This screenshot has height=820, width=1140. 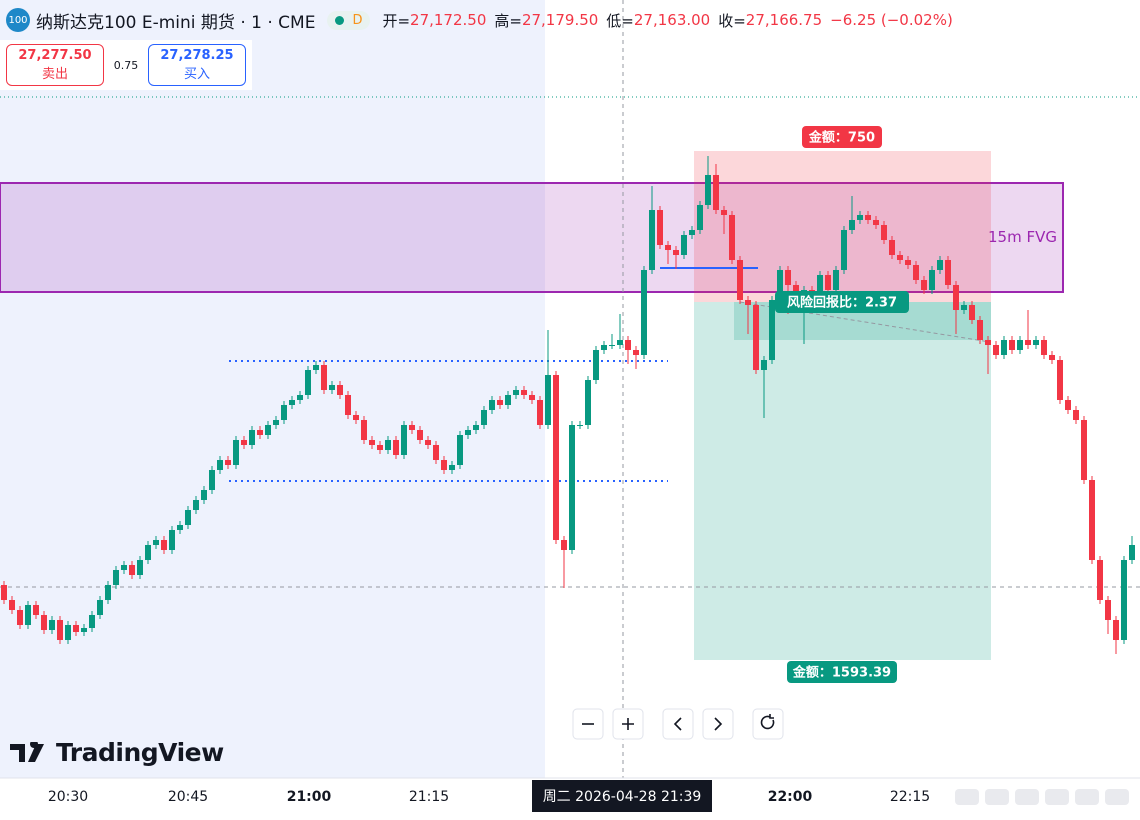 What do you see at coordinates (620, 20) in the screenshot?
I see `ohlc-label: 低=` at bounding box center [620, 20].